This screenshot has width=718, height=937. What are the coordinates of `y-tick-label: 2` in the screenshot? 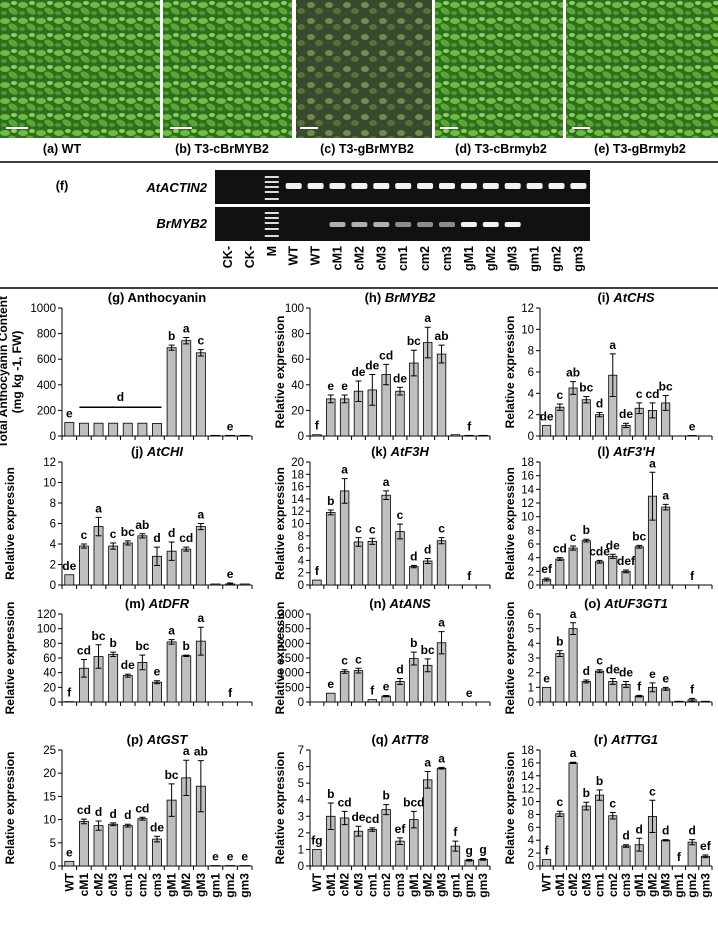 It's located at (531, 572).